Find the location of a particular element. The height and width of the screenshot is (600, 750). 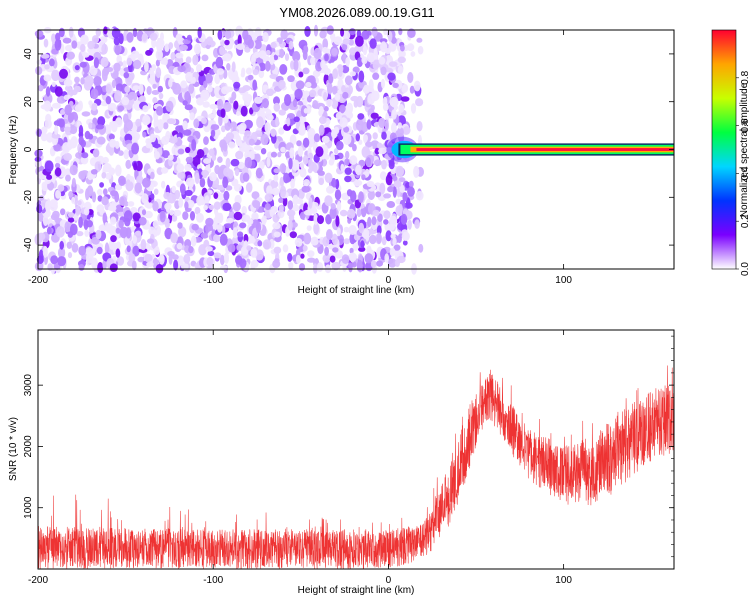

snr-y-tick-label: 3000 is located at coordinates (28, 385).